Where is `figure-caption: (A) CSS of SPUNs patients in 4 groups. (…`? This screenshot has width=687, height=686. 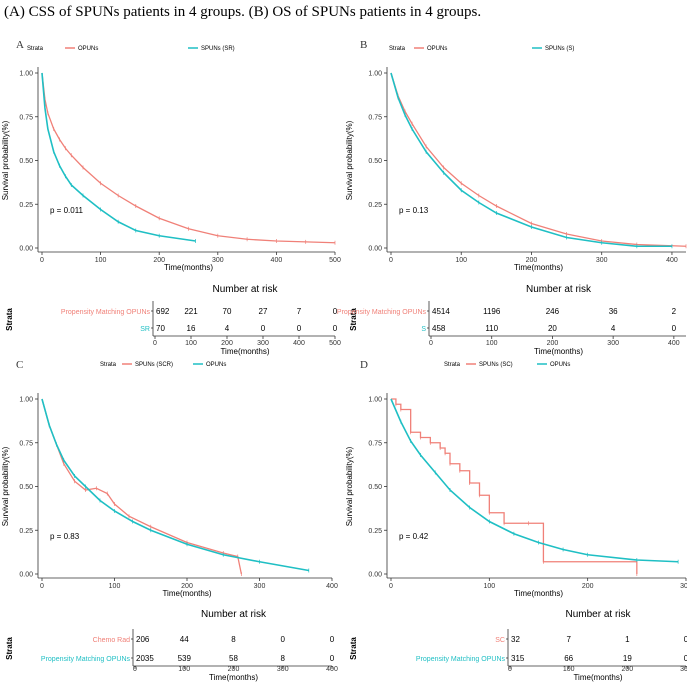 figure-caption: (A) CSS of SPUNs patients in 4 groups. (… is located at coordinates (243, 12).